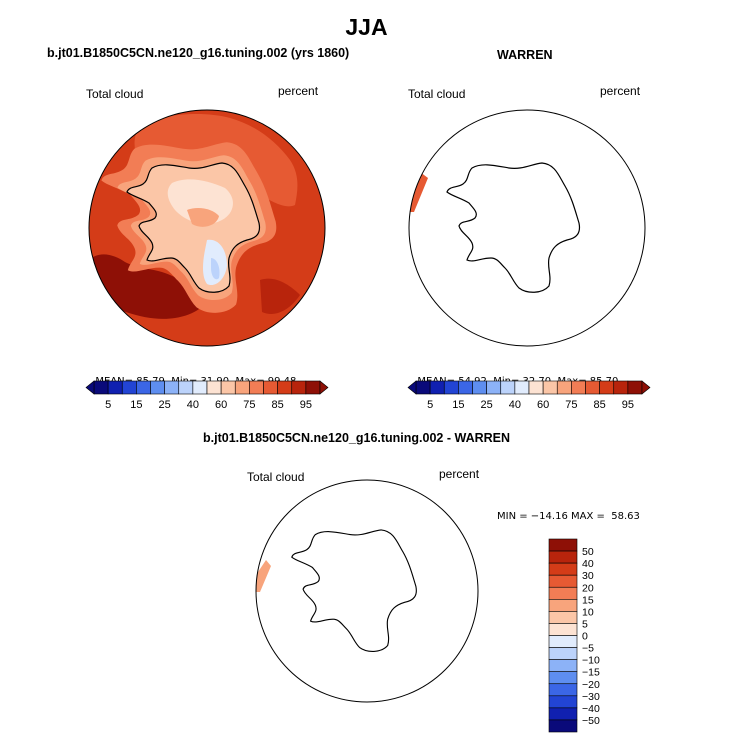 This screenshot has width=733, height=738. I want to click on obs-colorbar: 5 15 25 40 60 75 85 95, so click(529, 395).